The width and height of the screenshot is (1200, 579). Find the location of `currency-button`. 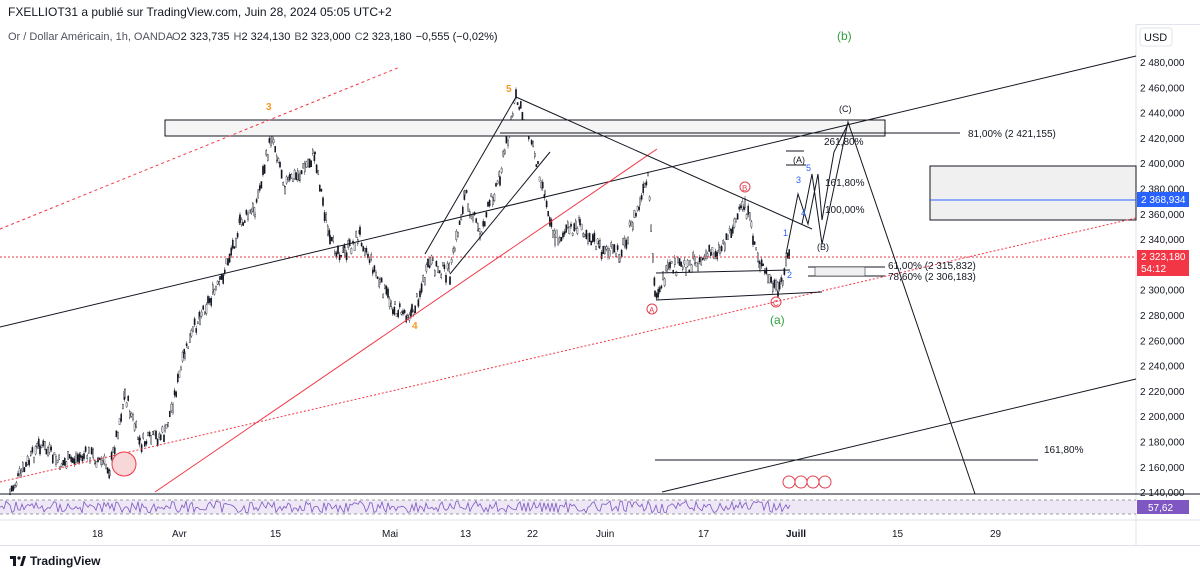

currency-button is located at coordinates (1156, 37).